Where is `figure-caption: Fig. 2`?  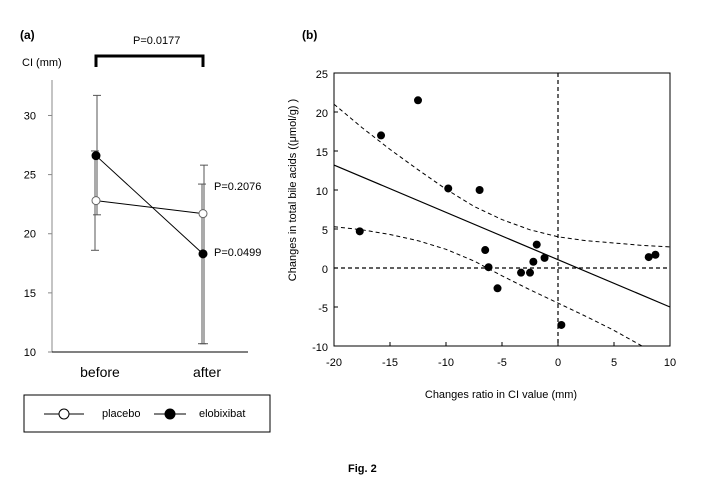
figure-caption: Fig. 2 is located at coordinates (362, 469).